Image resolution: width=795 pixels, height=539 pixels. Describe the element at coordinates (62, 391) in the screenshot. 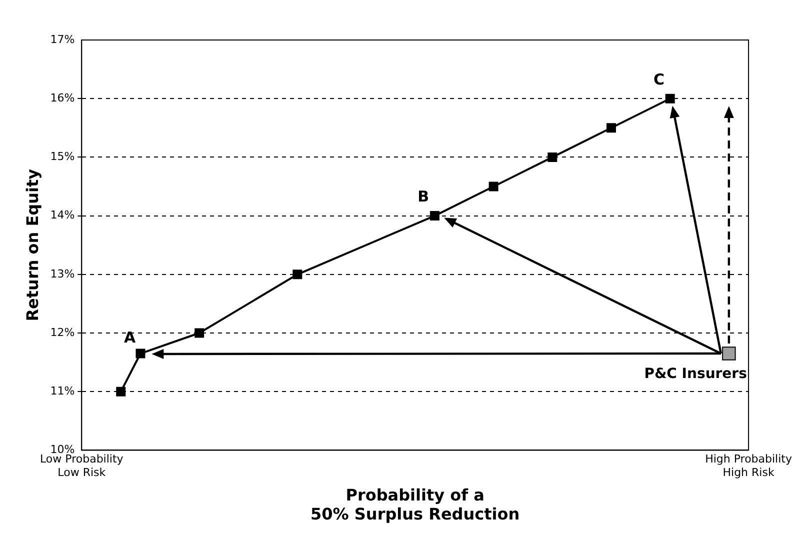

I see `y-tick-label: 11%` at that location.